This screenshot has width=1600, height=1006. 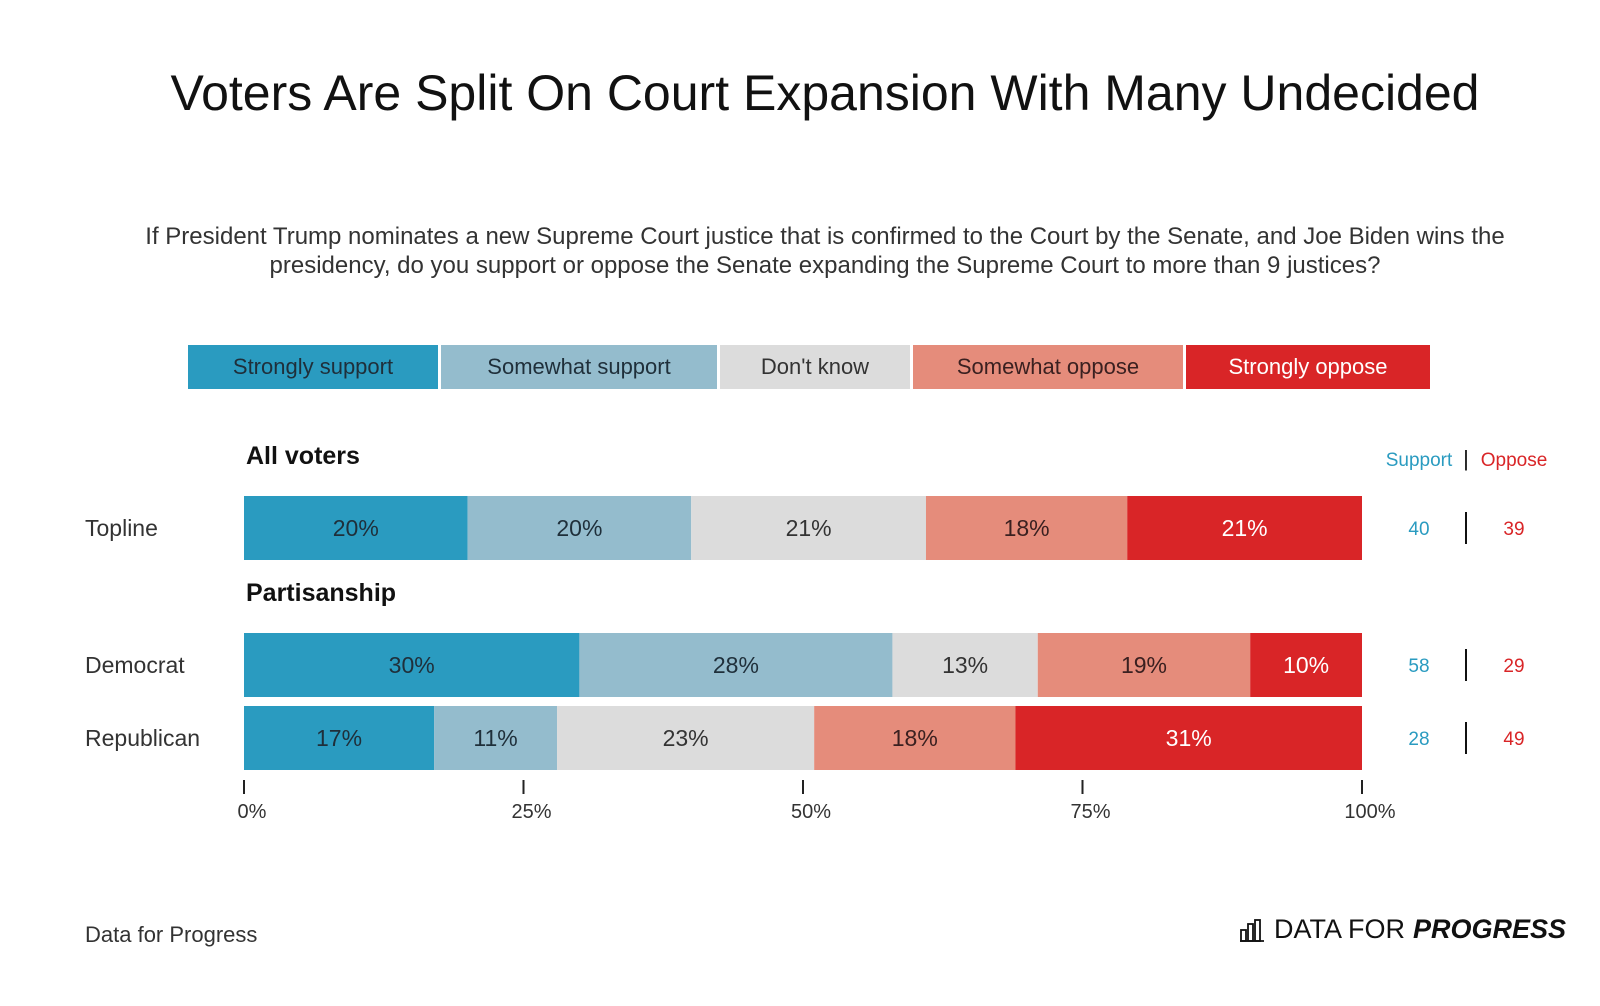 I want to click on x-tick-label: 75%, so click(x=1090, y=812).